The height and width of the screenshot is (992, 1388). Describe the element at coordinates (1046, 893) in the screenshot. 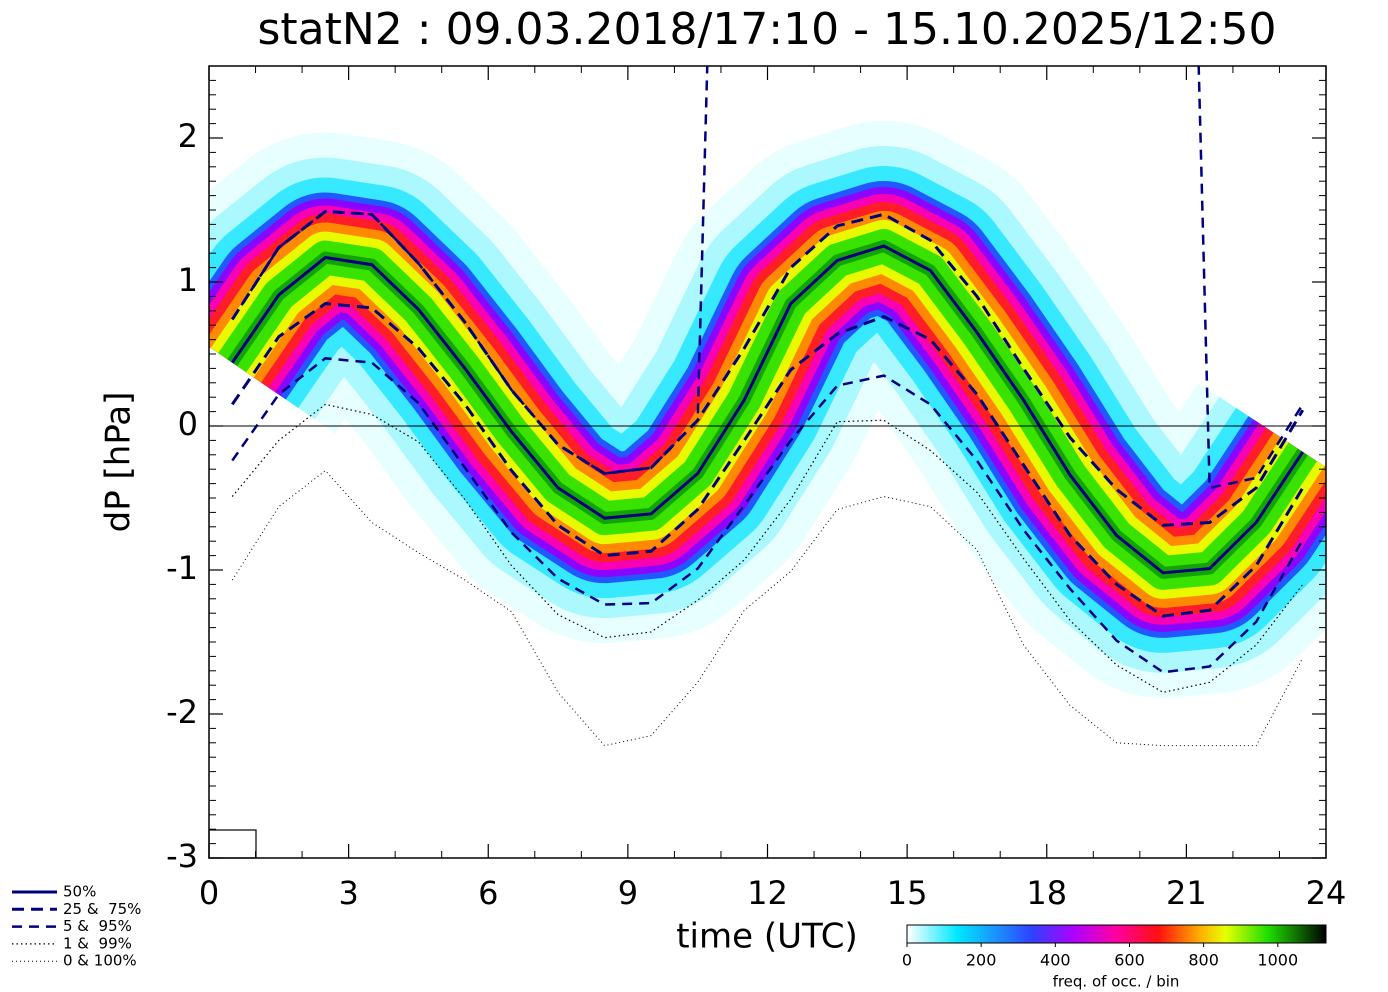

I see `x-tick-label: 18` at that location.